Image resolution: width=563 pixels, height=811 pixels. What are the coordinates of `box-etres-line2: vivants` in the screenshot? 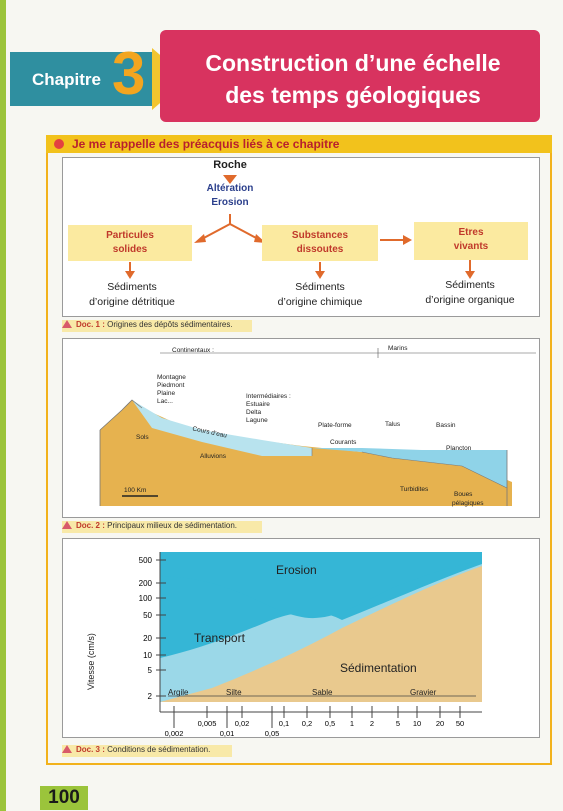 It's located at (471, 246).